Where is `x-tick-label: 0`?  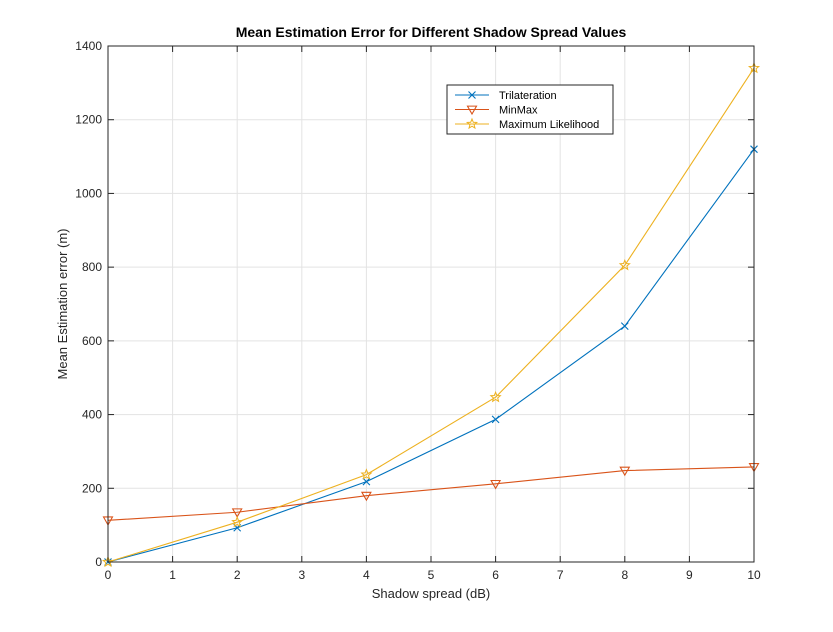 x-tick-label: 0 is located at coordinates (108, 575).